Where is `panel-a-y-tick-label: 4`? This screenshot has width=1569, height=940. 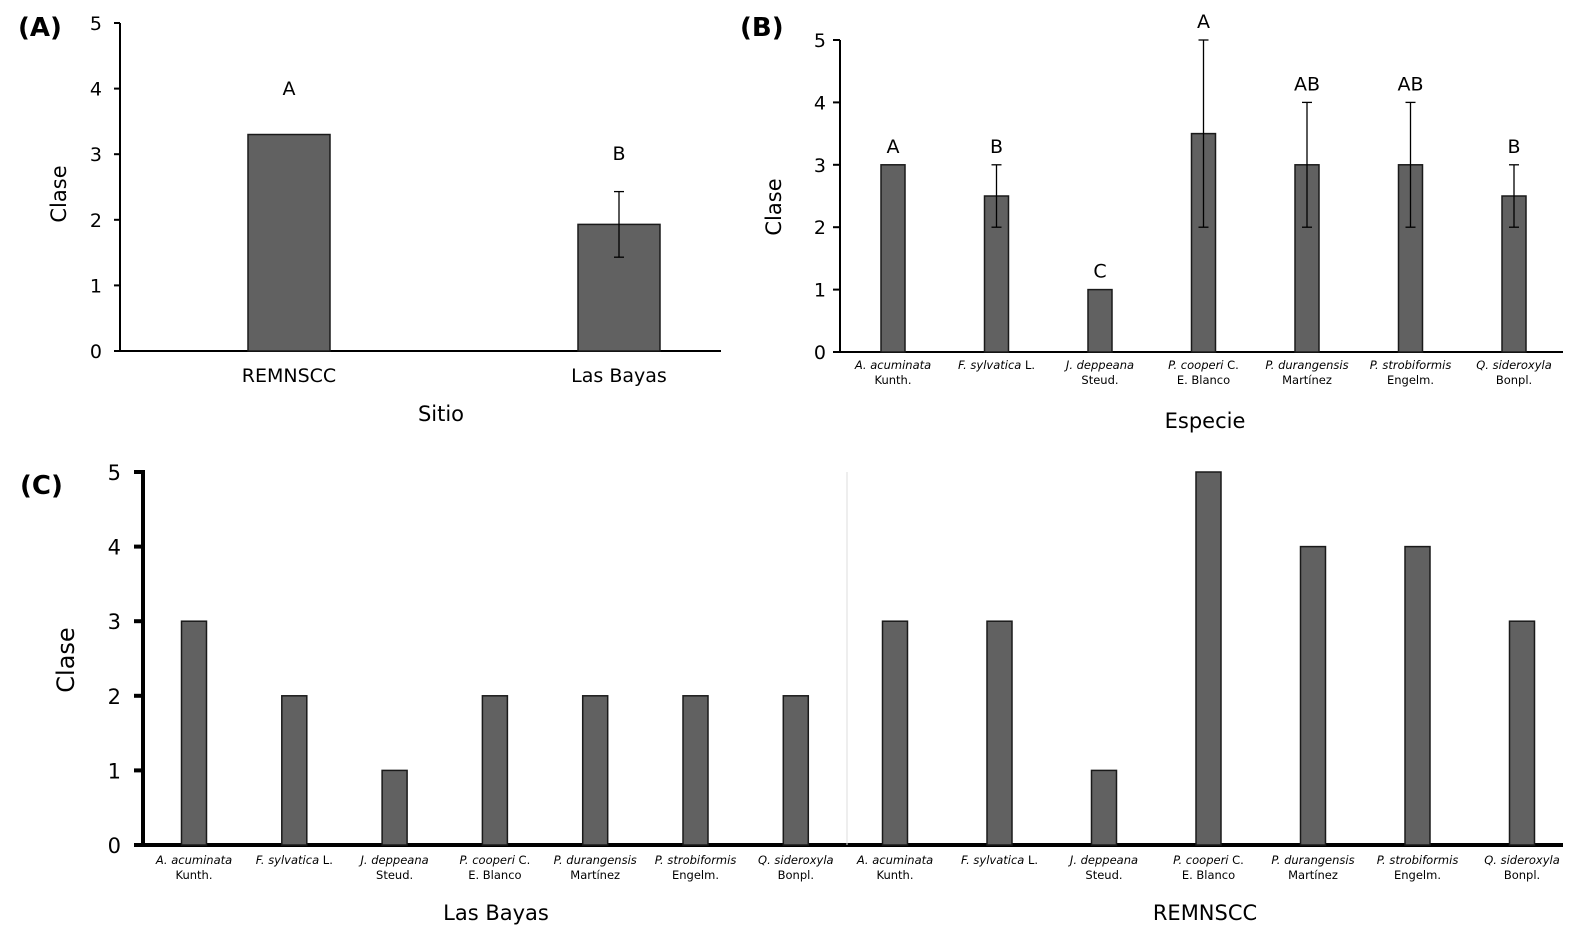
panel-a-y-tick-label: 4 is located at coordinates (96, 90).